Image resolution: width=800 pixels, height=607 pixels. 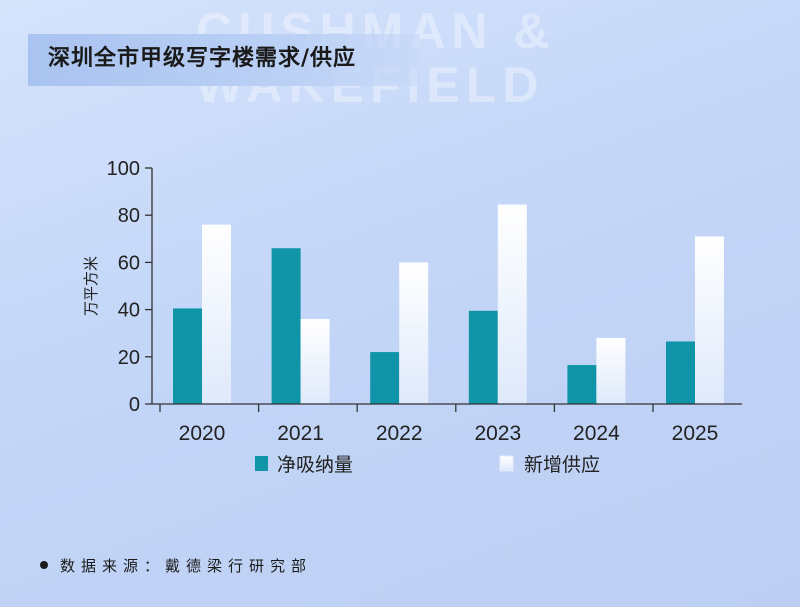 What do you see at coordinates (186, 566) in the screenshot?
I see `source-note: 数据来源：戴德梁行研究部` at bounding box center [186, 566].